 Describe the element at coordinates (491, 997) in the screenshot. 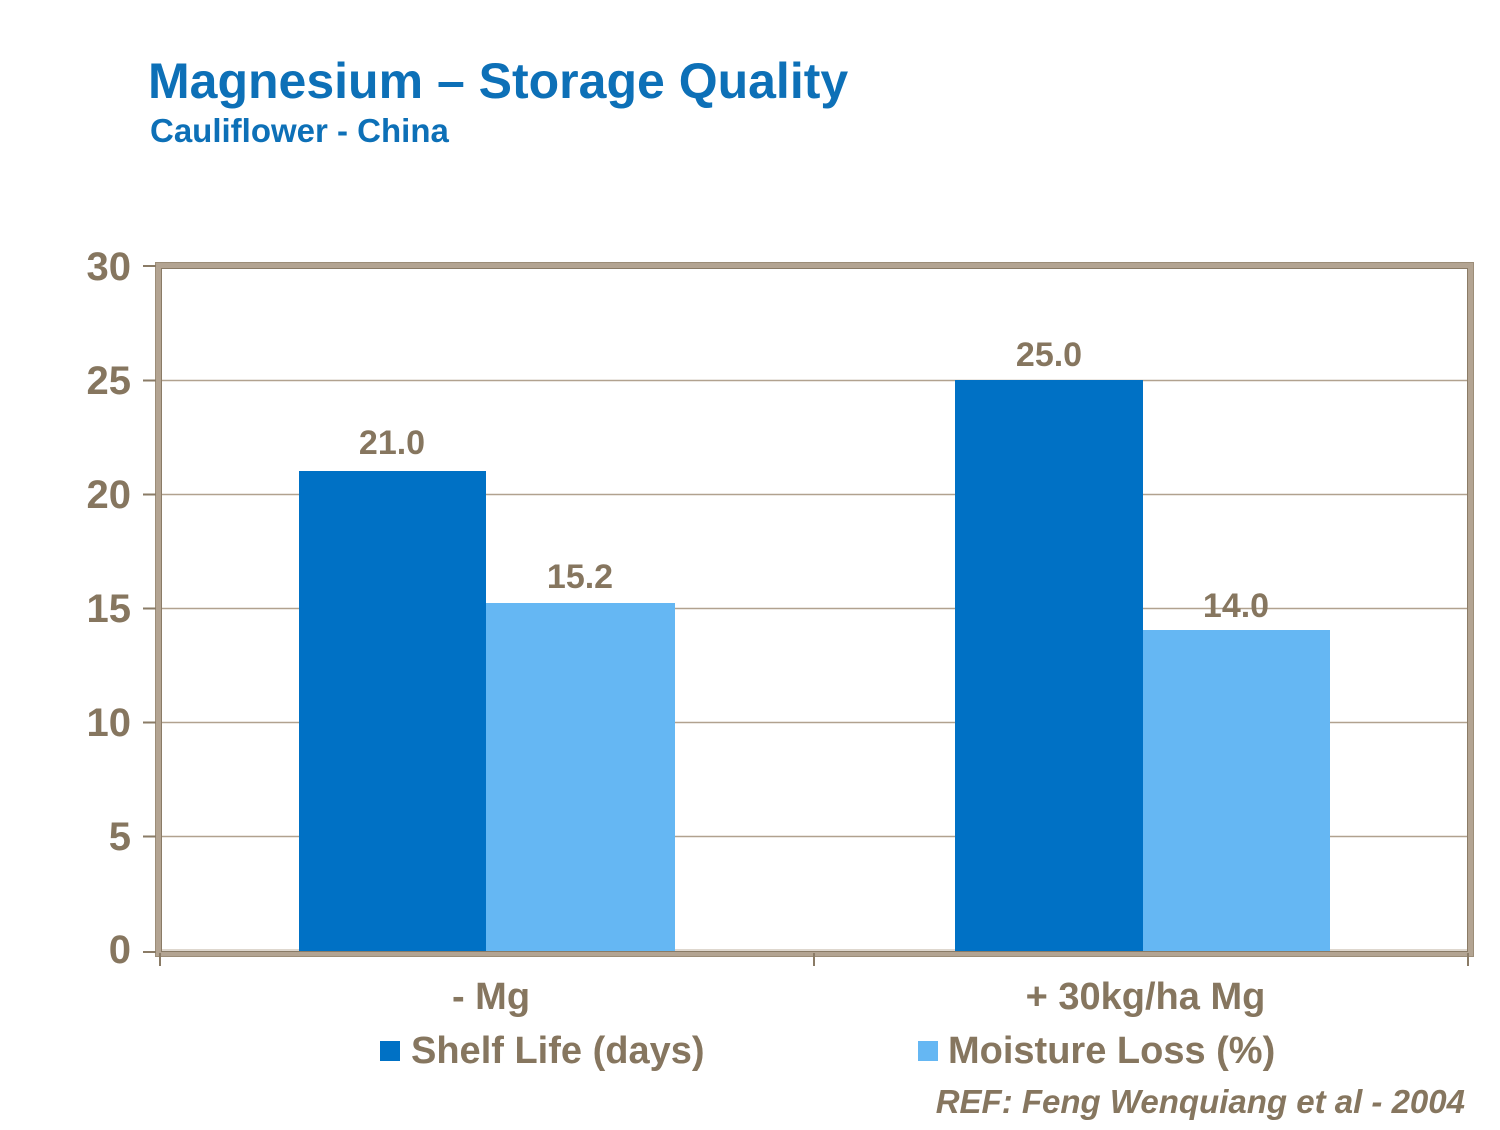

I see `svg-text: - Mg` at that location.